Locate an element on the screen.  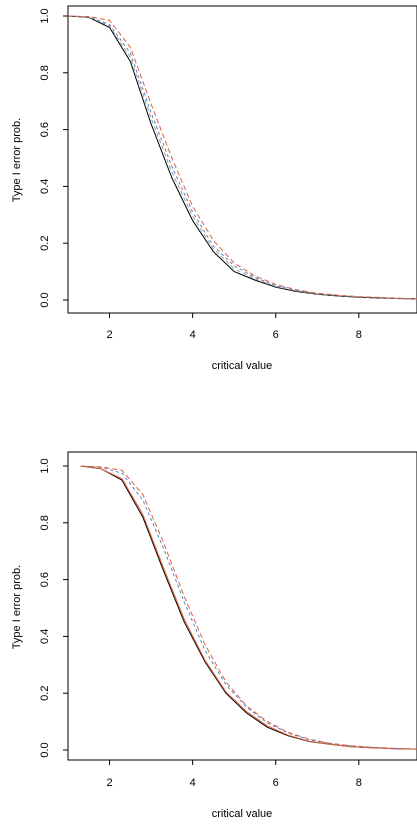
y-axis-title-bottom: Type I error prob. is located at coordinates (17, 607).